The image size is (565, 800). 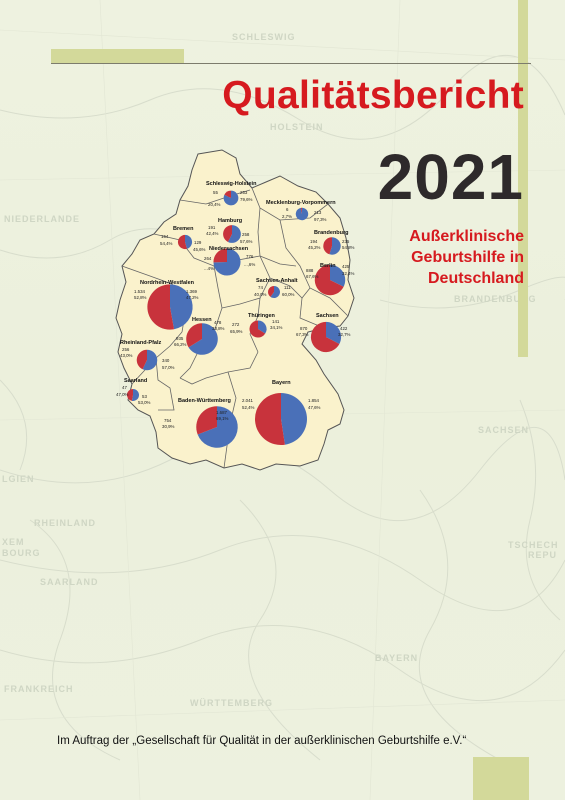 What do you see at coordinates (236, 319) in the screenshot?
I see `pie-layer` at bounding box center [236, 319].